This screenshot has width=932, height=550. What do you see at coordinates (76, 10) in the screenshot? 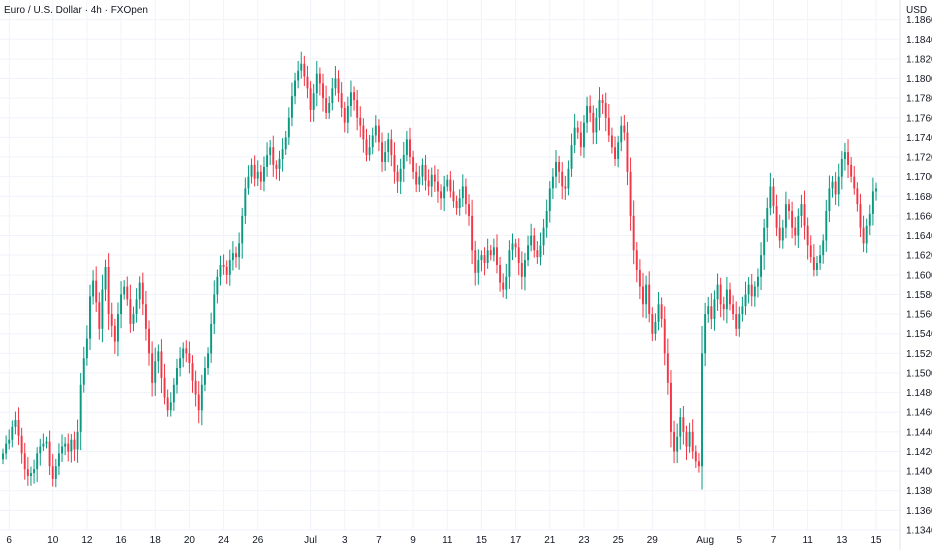
I see `chart-title: Euro / U.S. Dollar · 4h · FXOpen` at bounding box center [76, 10].